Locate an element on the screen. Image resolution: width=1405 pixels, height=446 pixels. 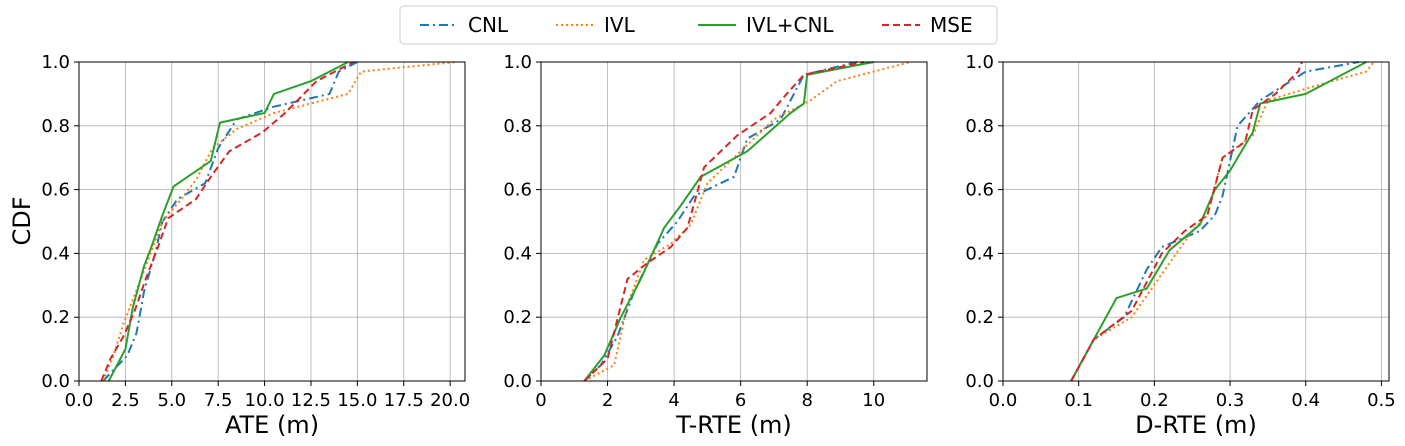
x-tick-label: 4 is located at coordinates (673, 400).